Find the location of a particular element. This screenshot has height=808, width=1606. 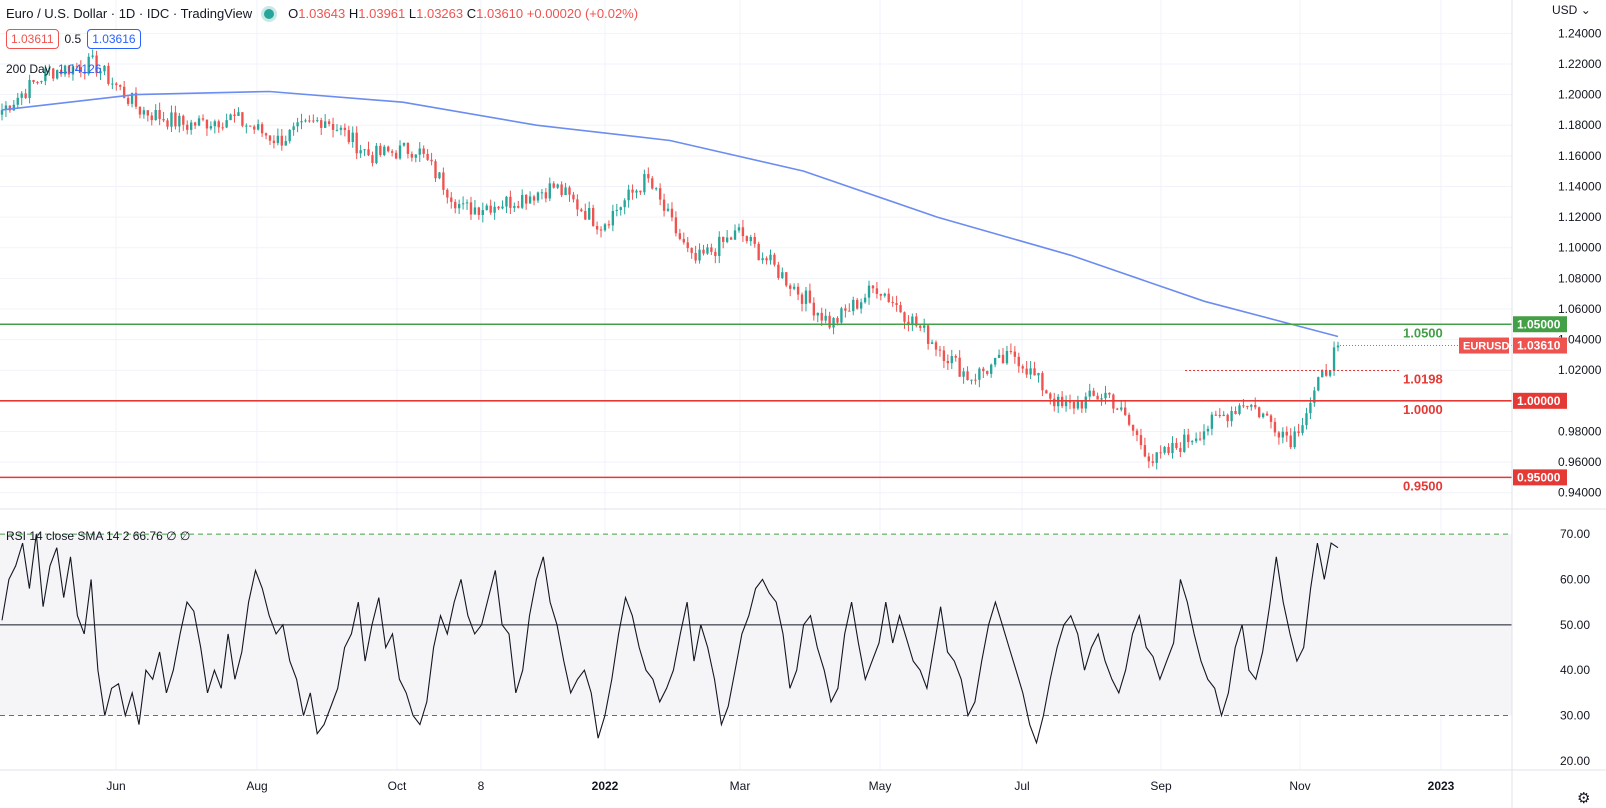

price-tick-label: 1.18000 is located at coordinates (1580, 125).